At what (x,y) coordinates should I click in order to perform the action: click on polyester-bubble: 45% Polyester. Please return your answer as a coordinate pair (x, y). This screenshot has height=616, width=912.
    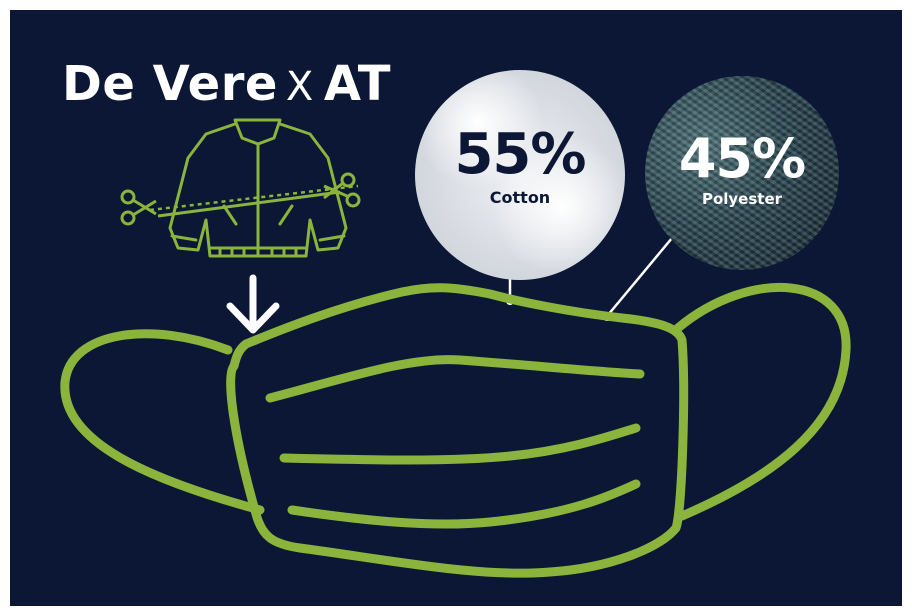
    Looking at the image, I should click on (742, 173).